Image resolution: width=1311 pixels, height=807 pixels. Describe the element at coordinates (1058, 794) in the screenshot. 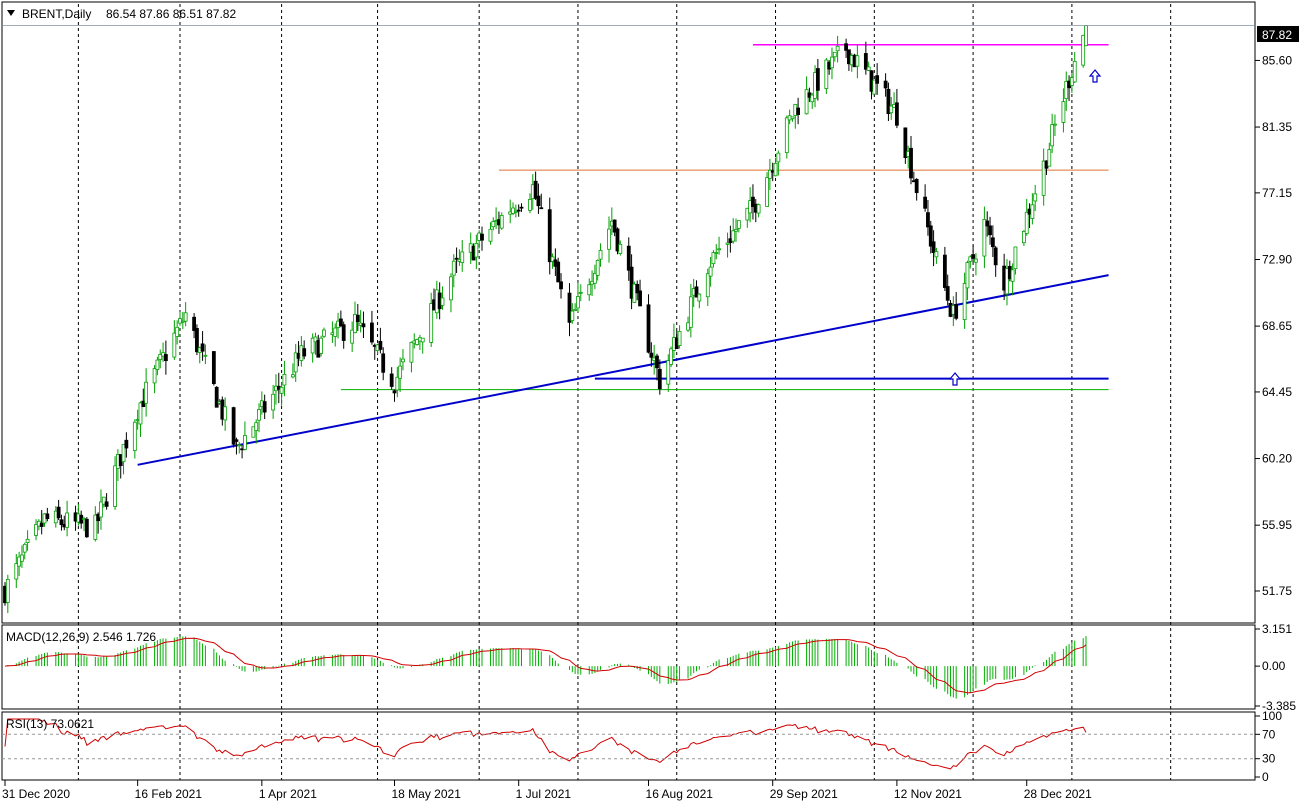

I see `x-tick-label: 28 Dec 2021` at that location.